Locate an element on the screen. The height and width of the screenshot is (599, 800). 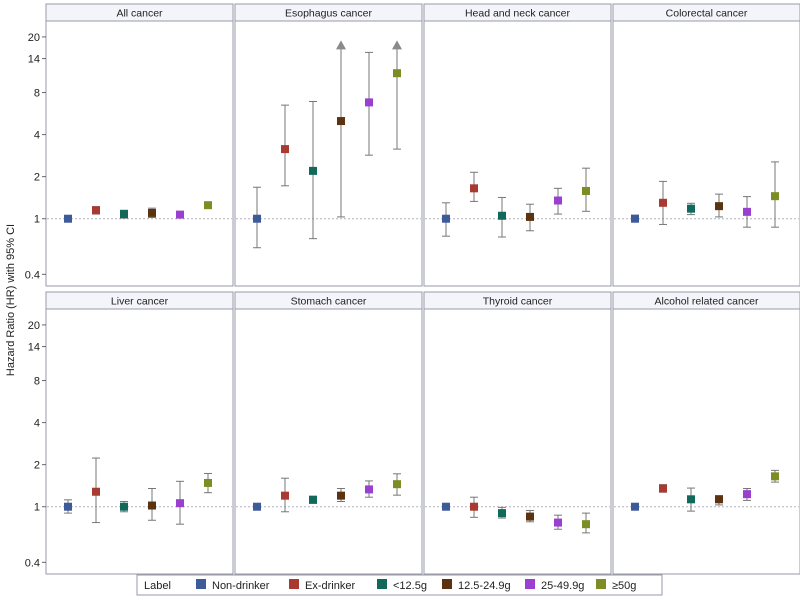
panel-title: Liver cancer is located at coordinates (140, 302).